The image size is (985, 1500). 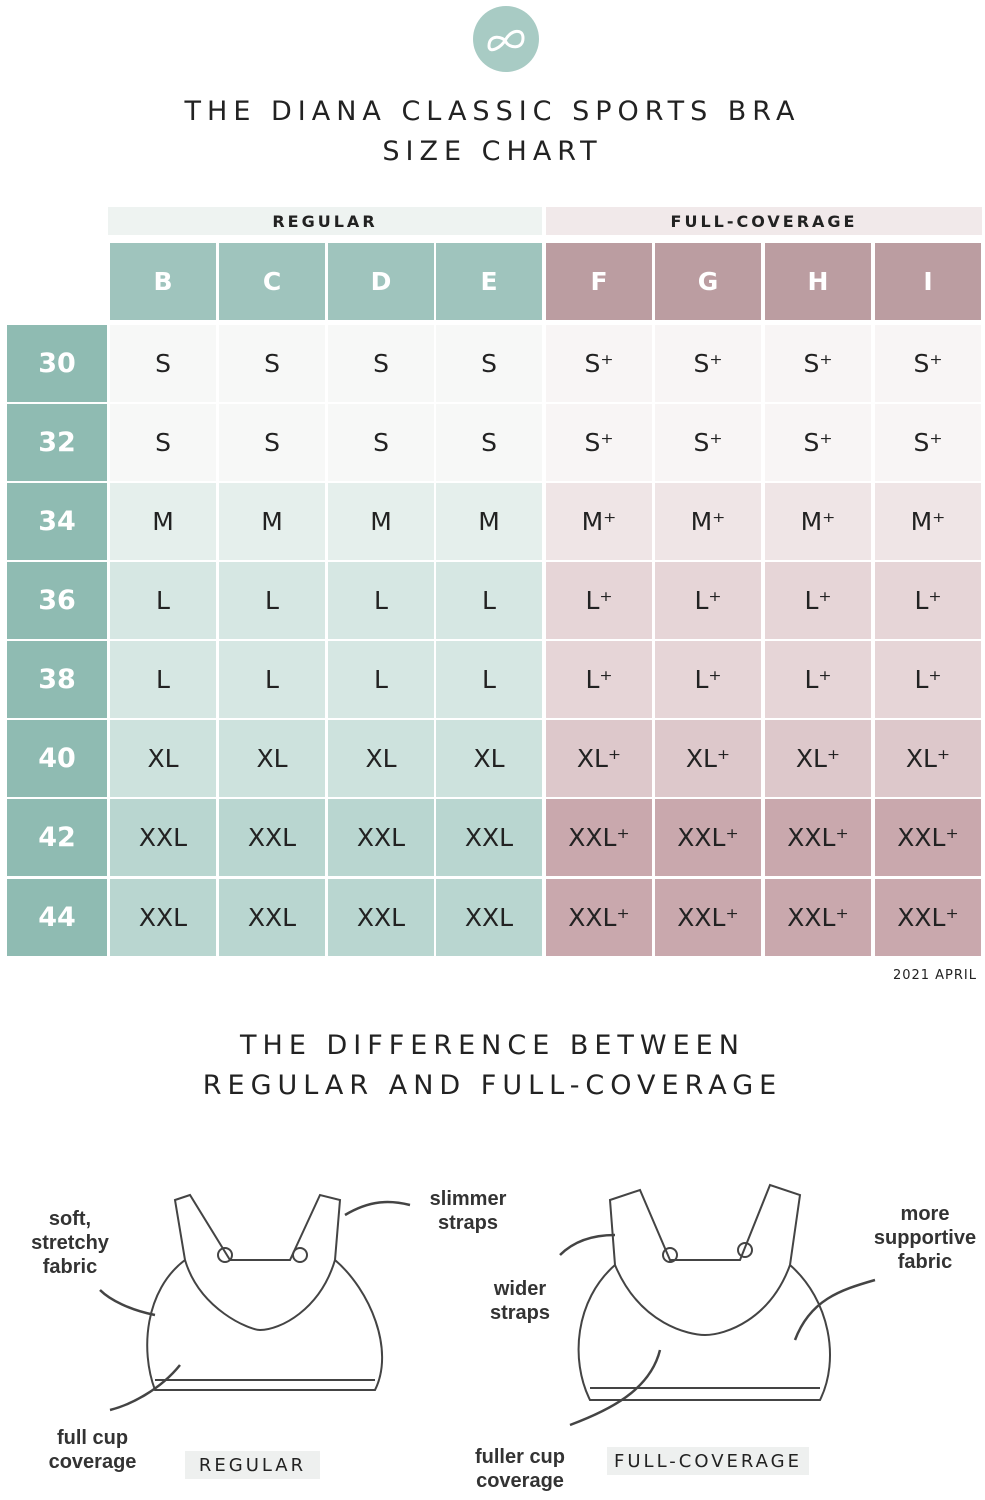 What do you see at coordinates (928, 281) in the screenshot?
I see `column-header: I` at bounding box center [928, 281].